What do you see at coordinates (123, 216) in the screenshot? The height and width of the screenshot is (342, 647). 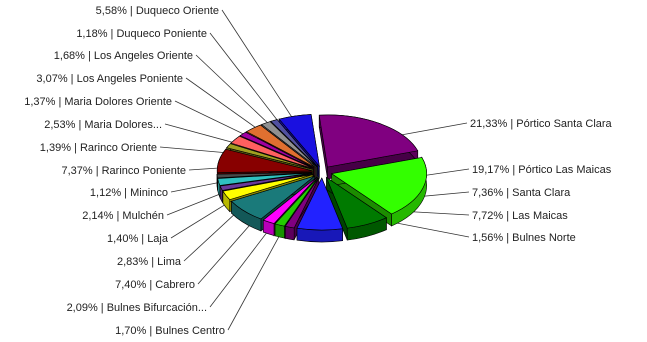 I see `slice-label: 2,14% | Mulchén` at bounding box center [123, 216].